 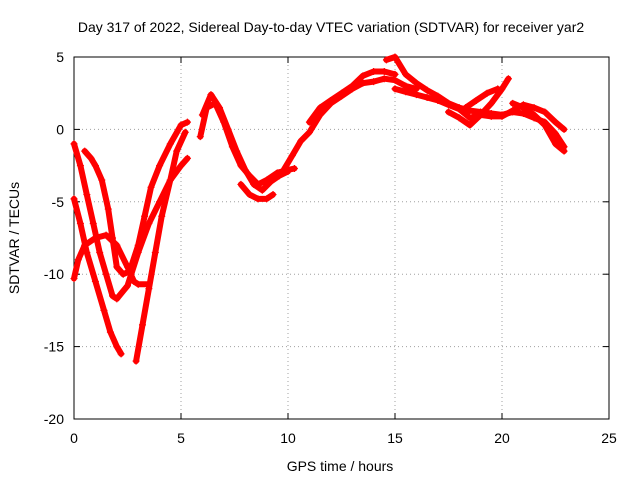 I want to click on y-tick-label: 5, so click(x=60, y=57).